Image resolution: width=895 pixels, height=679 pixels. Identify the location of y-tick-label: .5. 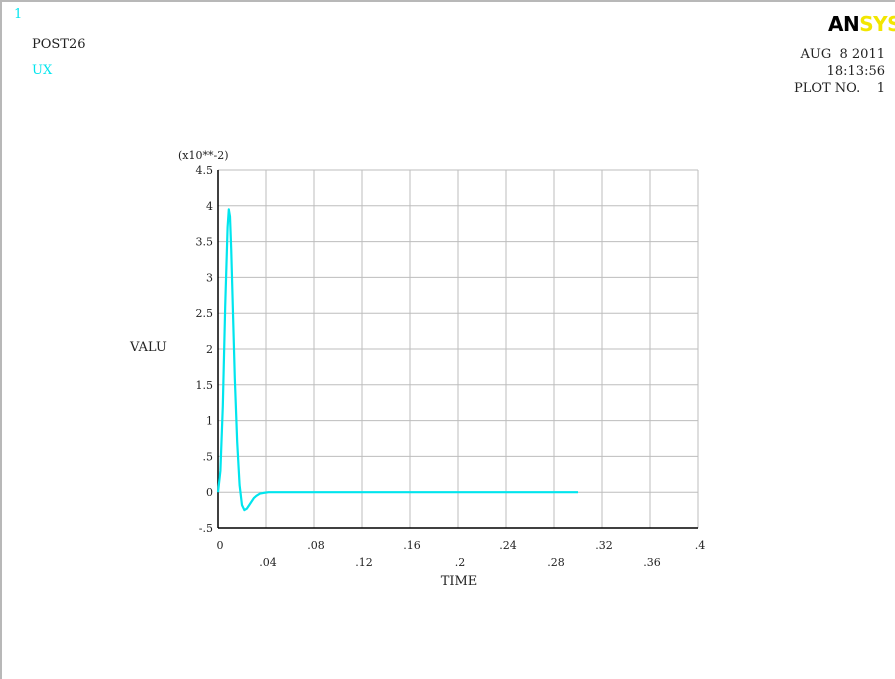
(208, 456).